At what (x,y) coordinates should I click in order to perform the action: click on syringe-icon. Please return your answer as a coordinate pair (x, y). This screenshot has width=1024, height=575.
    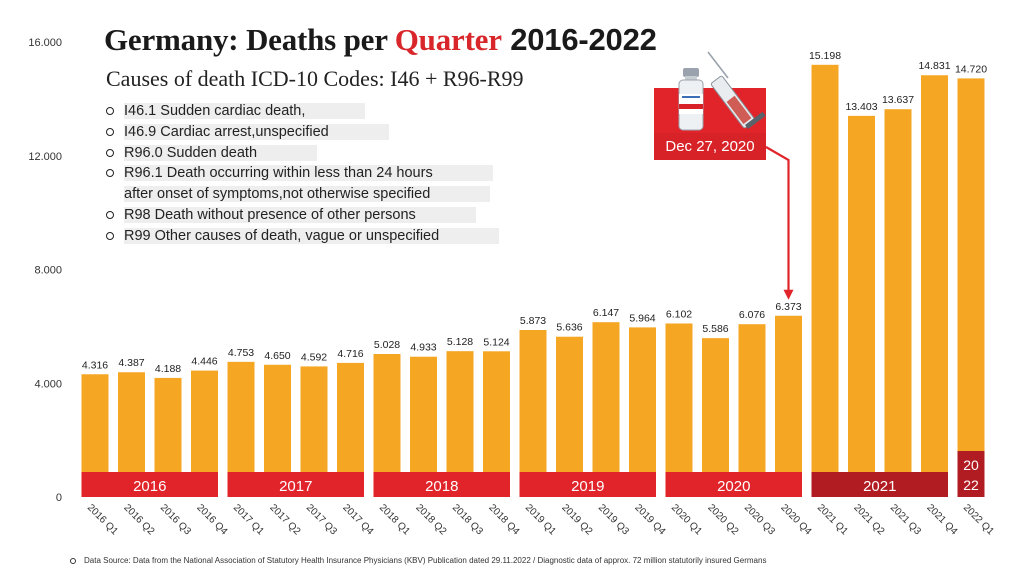
    Looking at the image, I should click on (736, 90).